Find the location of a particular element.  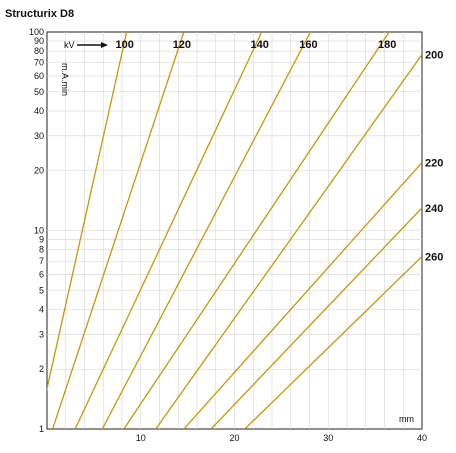

x-tick-label: 30 is located at coordinates (328, 438).